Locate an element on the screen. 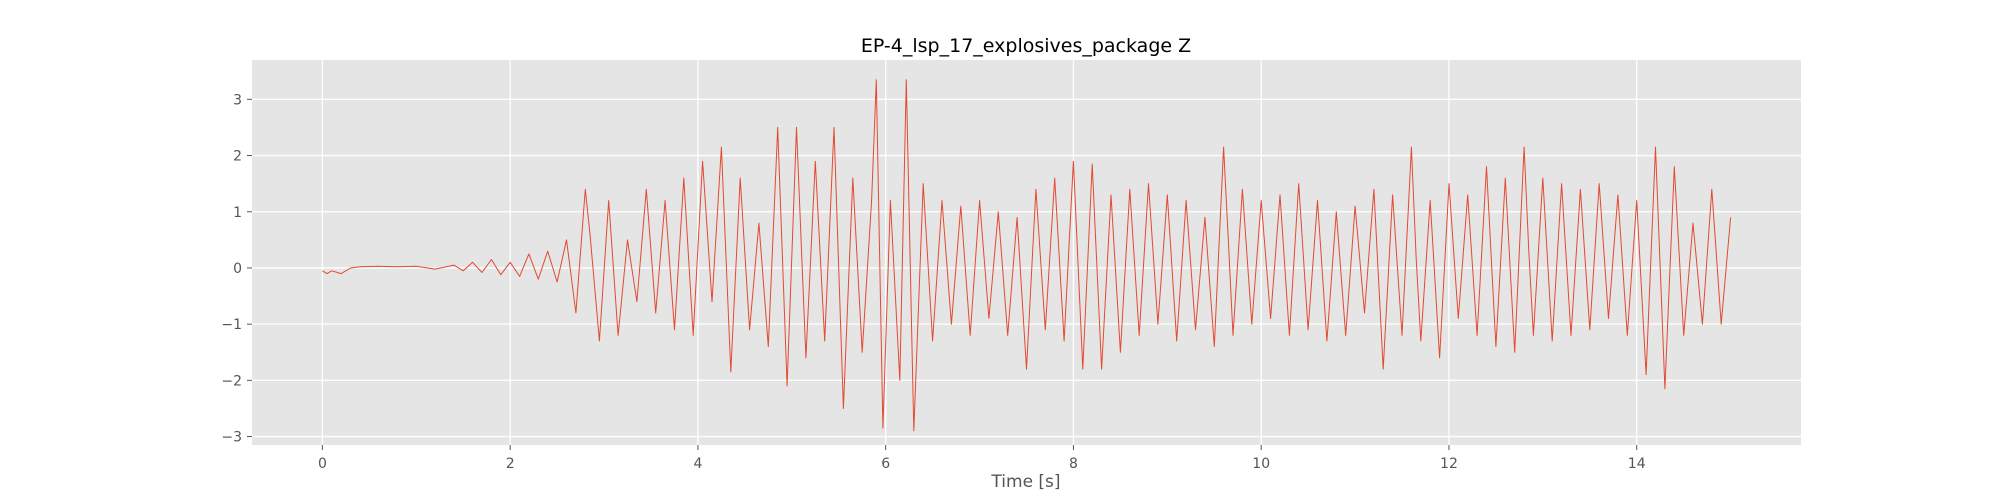 The height and width of the screenshot is (500, 2000). x-tick-label: 14 is located at coordinates (1637, 464).